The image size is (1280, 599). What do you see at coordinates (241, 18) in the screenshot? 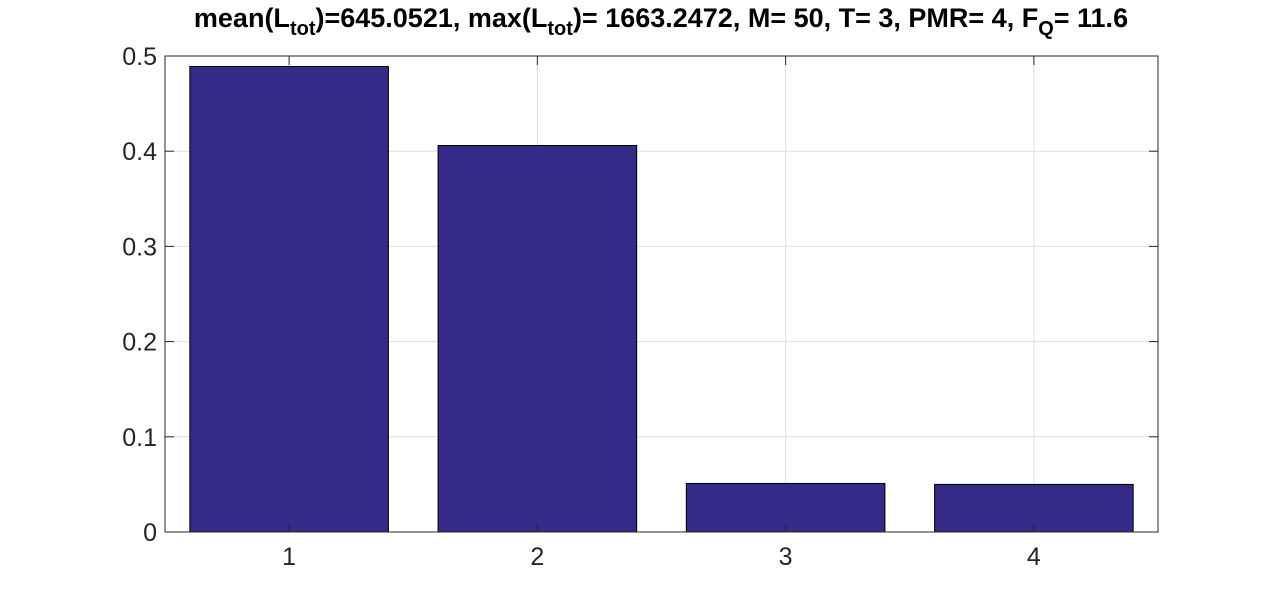
I see `title-text: mean(L` at bounding box center [241, 18].